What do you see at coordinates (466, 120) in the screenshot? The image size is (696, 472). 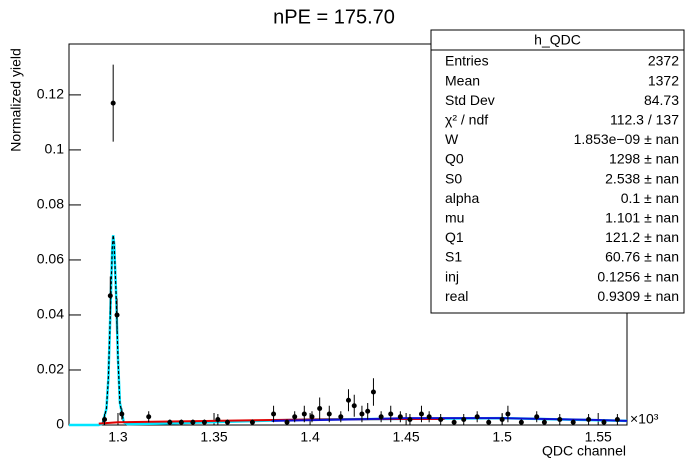 I see `stats-name: χ² / ndf` at bounding box center [466, 120].